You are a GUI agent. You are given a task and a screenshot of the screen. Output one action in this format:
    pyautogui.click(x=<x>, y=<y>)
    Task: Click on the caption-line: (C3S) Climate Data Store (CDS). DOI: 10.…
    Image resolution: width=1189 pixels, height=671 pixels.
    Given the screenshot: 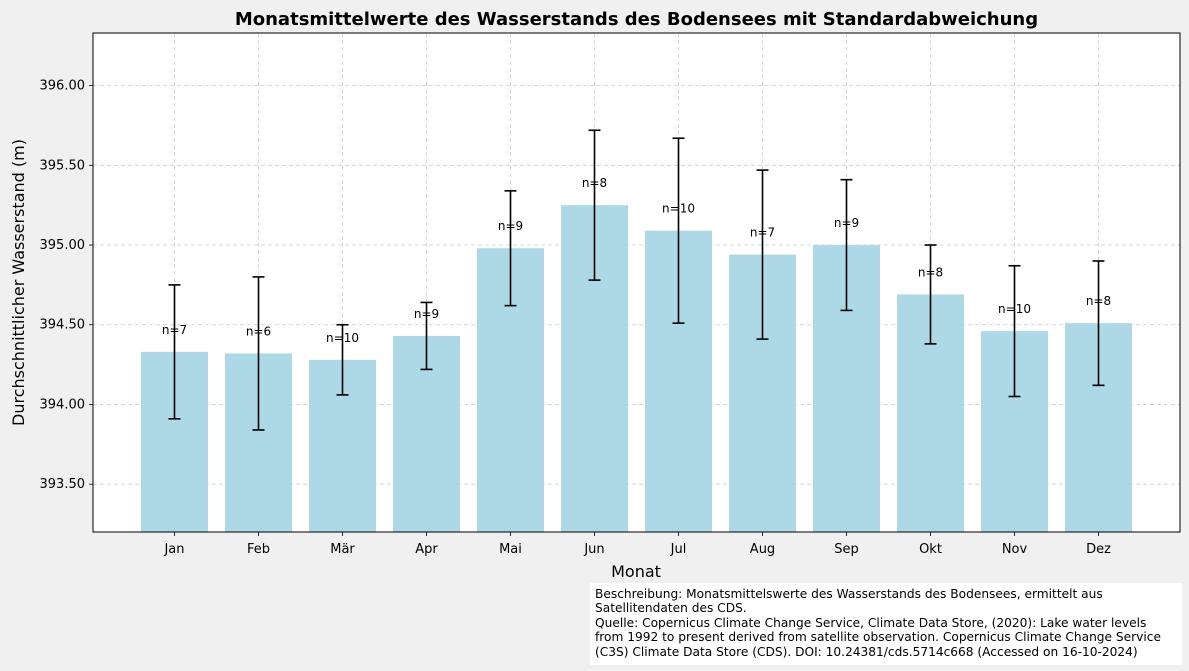 What is the action you would take?
    pyautogui.click(x=866, y=651)
    